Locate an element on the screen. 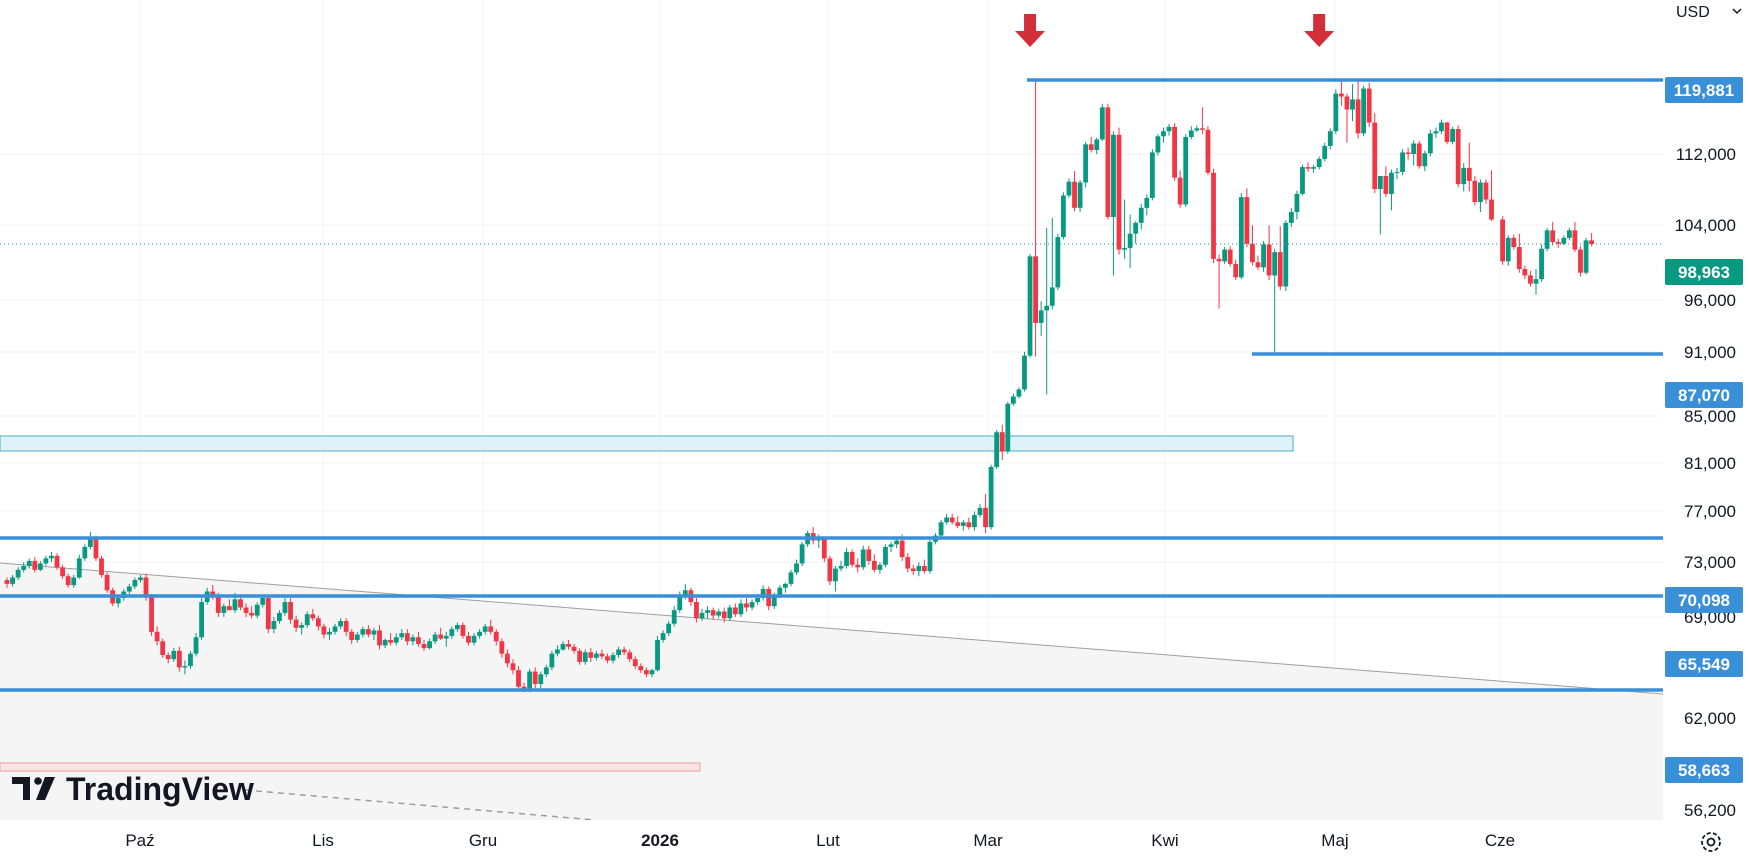 The width and height of the screenshot is (1749, 858). price-tick-label: 56,200 is located at coordinates (1710, 810).